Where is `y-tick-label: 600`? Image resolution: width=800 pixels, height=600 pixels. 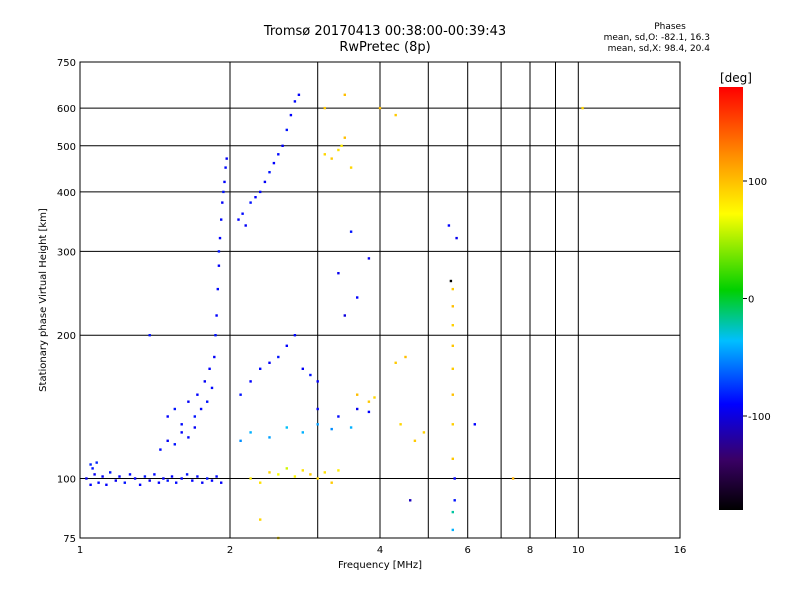
y-tick-label: 600 is located at coordinates (66, 109).